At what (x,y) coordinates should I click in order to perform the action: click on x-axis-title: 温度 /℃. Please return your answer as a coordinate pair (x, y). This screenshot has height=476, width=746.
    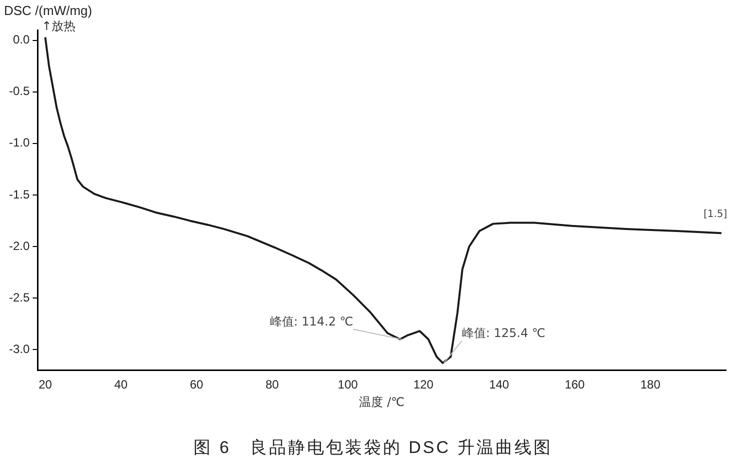
    Looking at the image, I should click on (382, 401).